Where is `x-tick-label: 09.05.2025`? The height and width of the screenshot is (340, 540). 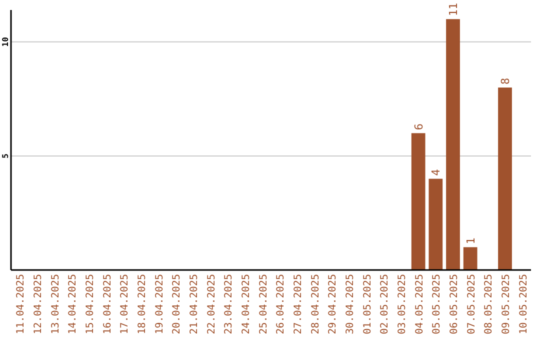 x-tick-label: 09.05.2025 is located at coordinates (506, 304).